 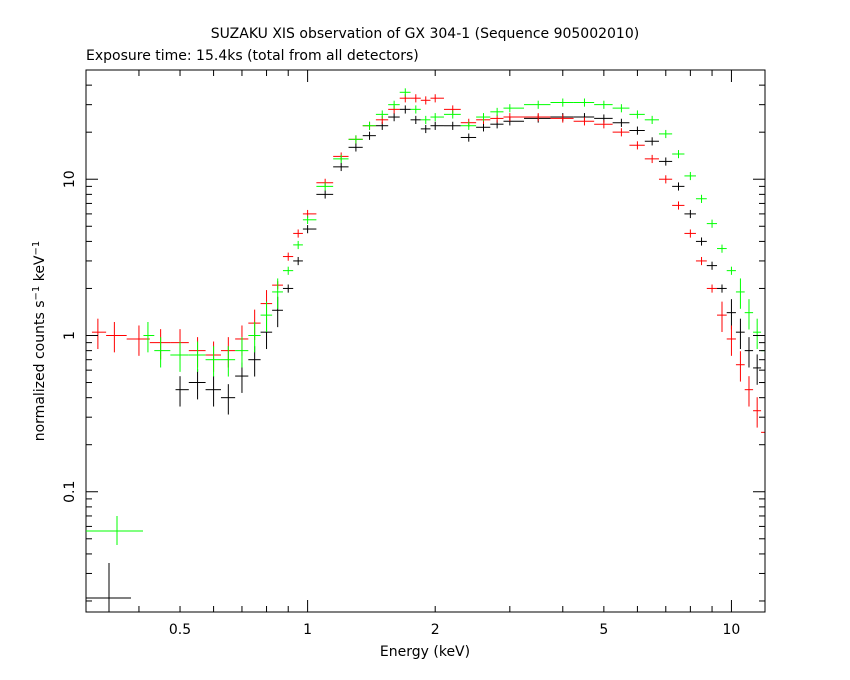 I want to click on x-tick-label: 0.5, so click(x=180, y=630).